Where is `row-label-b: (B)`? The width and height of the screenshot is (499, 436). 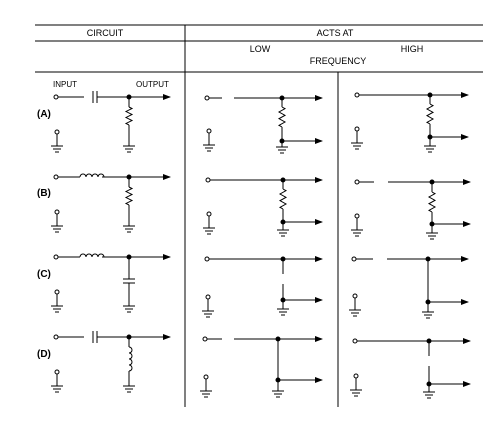 row-label-b: (B) is located at coordinates (44, 193).